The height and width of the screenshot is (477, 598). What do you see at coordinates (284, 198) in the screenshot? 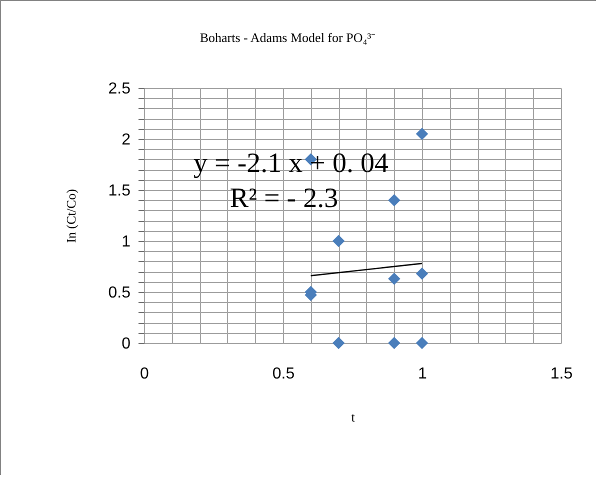
I see `annotation: R² = - 2.3` at bounding box center [284, 198].